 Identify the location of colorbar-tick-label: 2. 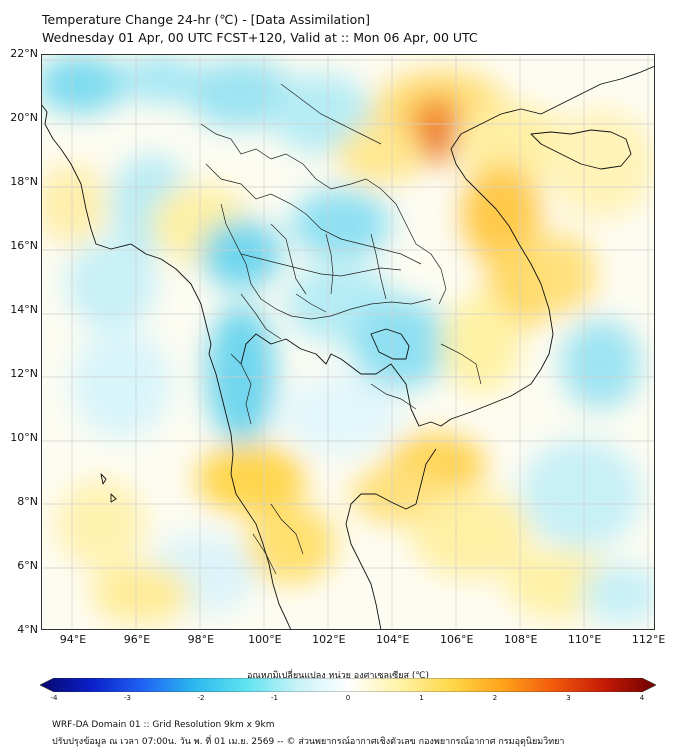
(495, 698).